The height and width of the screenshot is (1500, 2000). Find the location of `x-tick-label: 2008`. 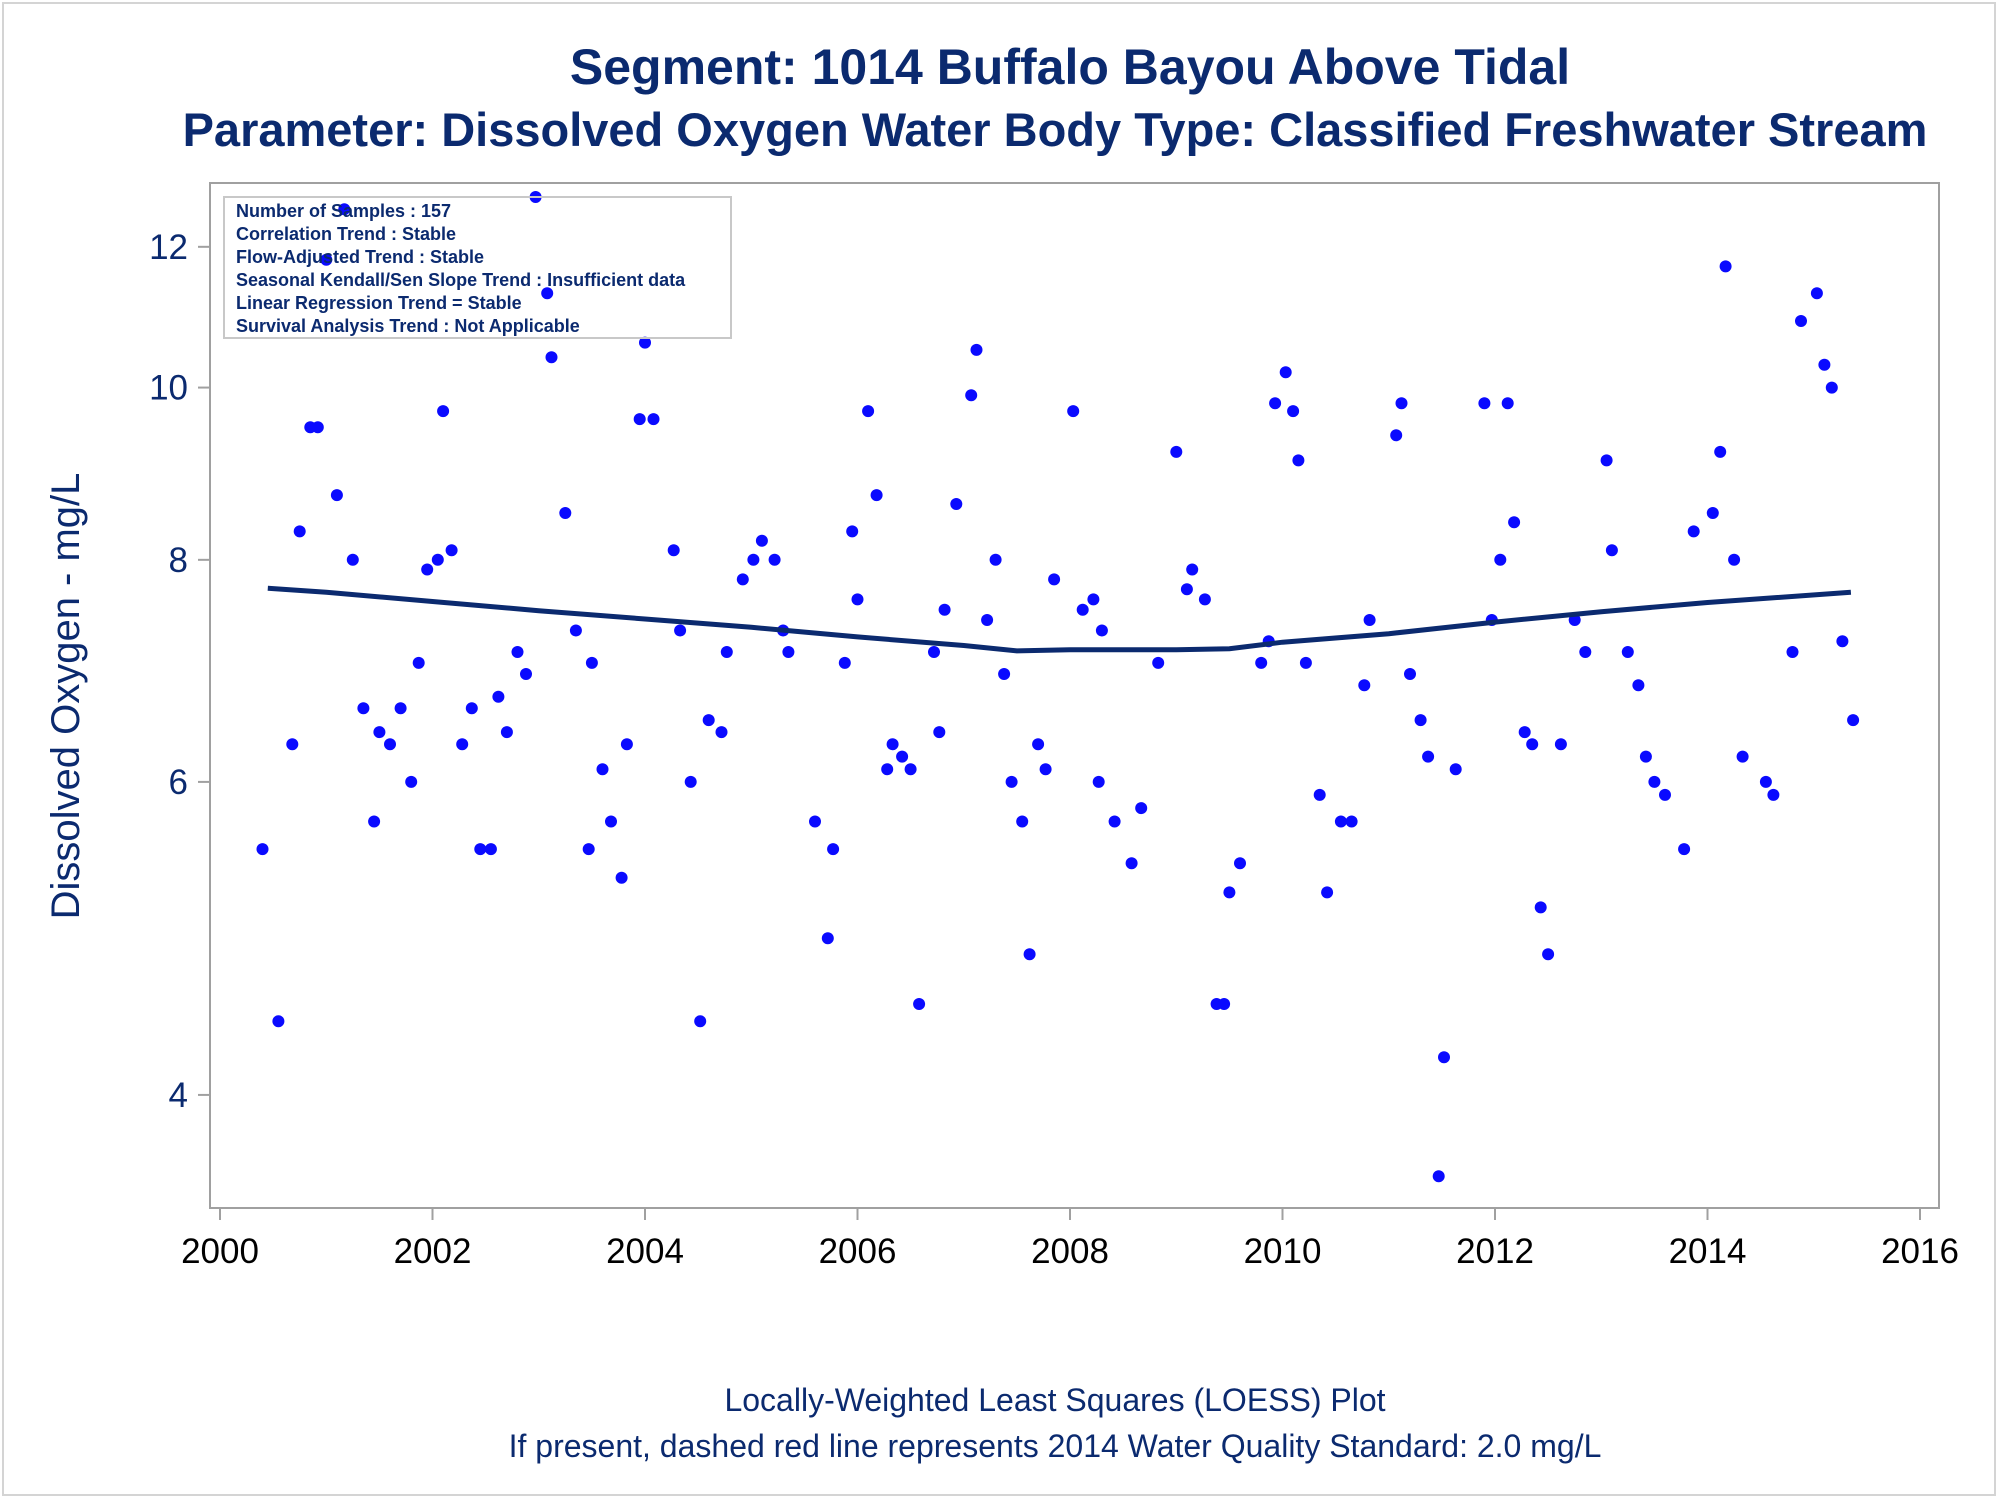

x-tick-label: 2008 is located at coordinates (1070, 1251).